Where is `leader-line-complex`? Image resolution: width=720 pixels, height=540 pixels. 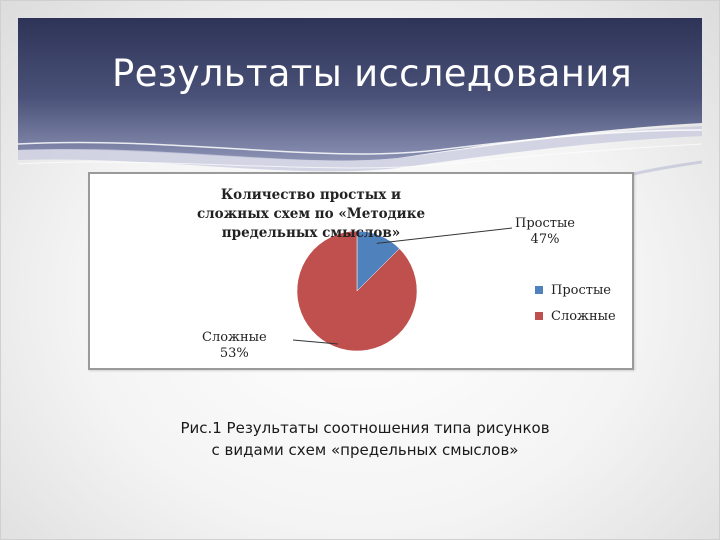 leader-line-complex is located at coordinates (315, 342).